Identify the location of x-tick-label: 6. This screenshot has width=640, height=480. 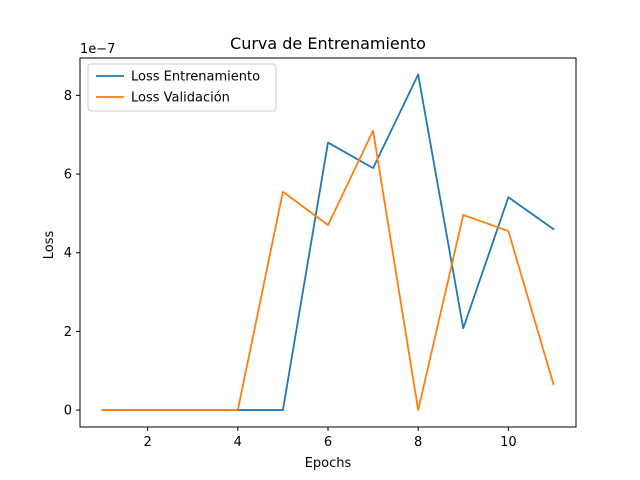
(328, 442).